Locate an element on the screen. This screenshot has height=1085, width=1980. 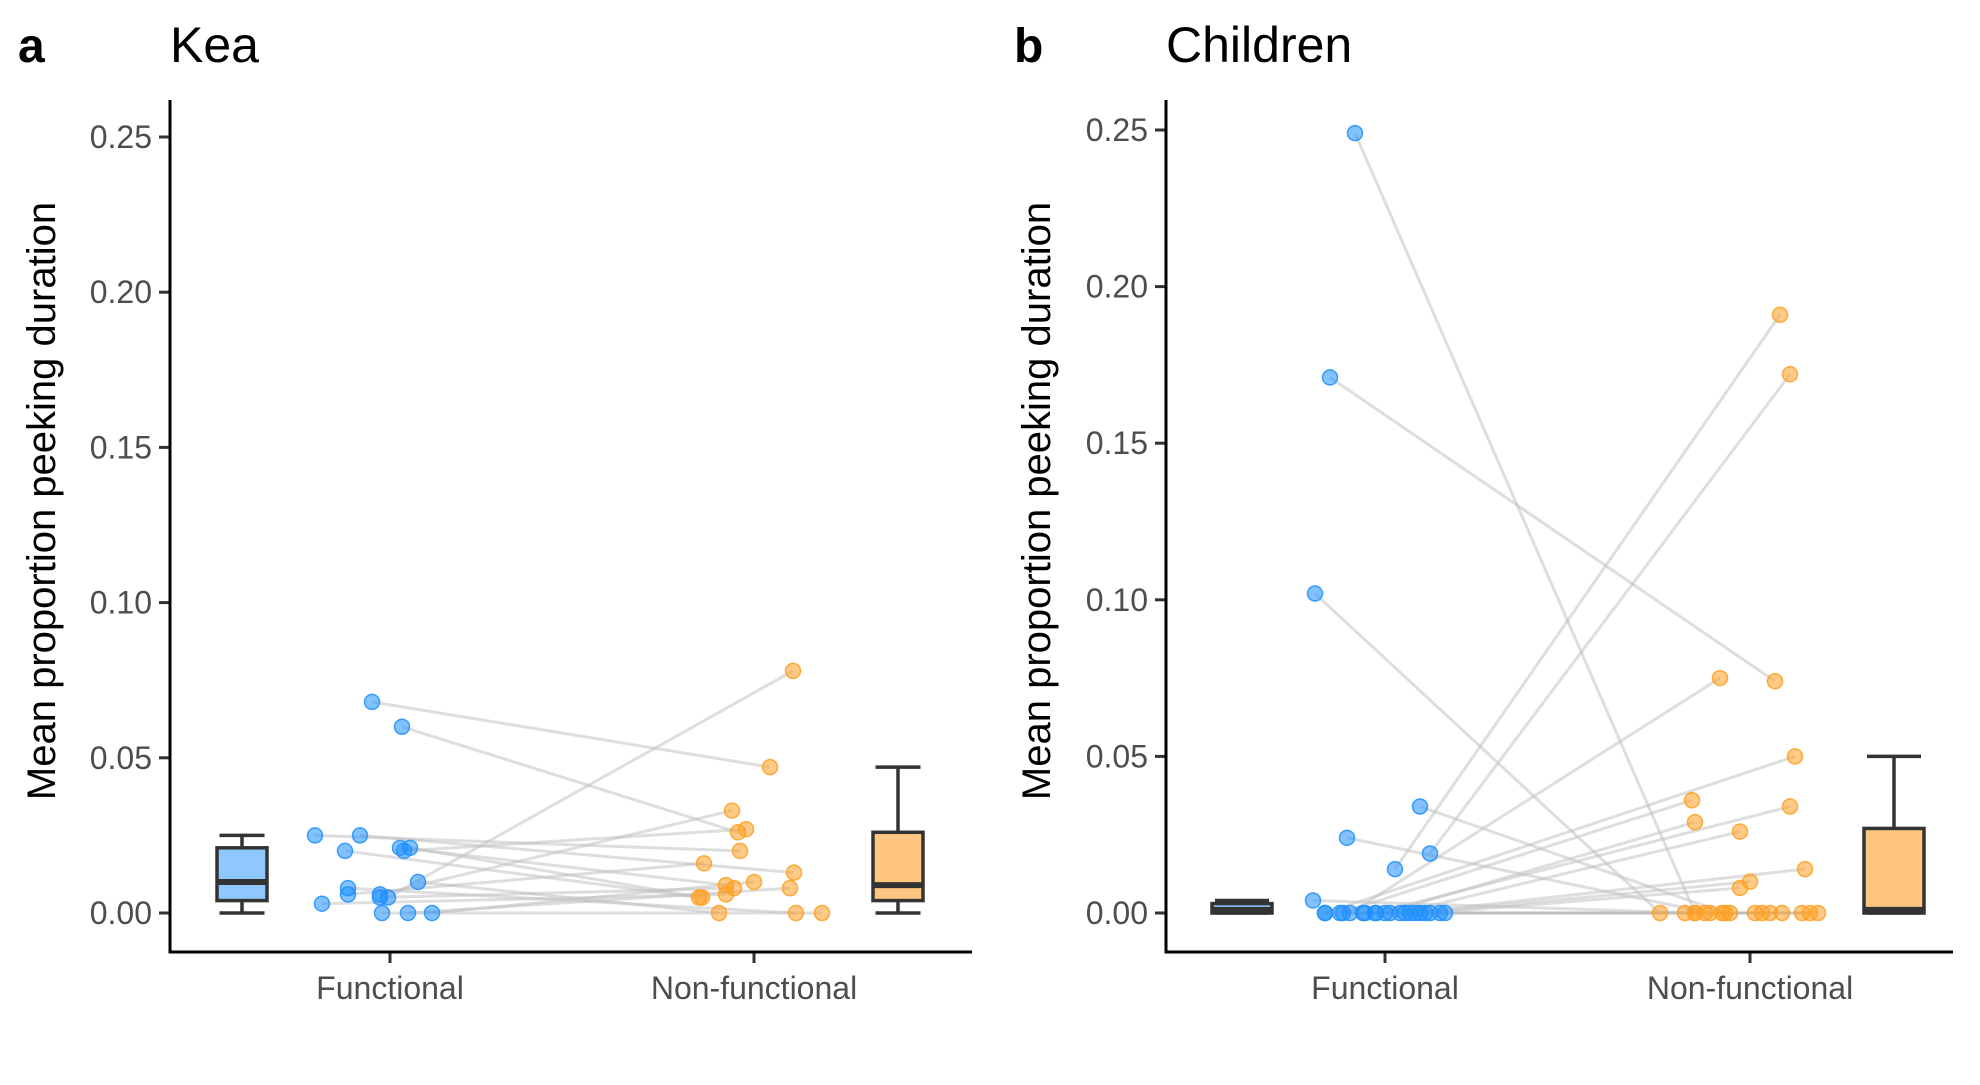
panel-title: Children is located at coordinates (1259, 45).